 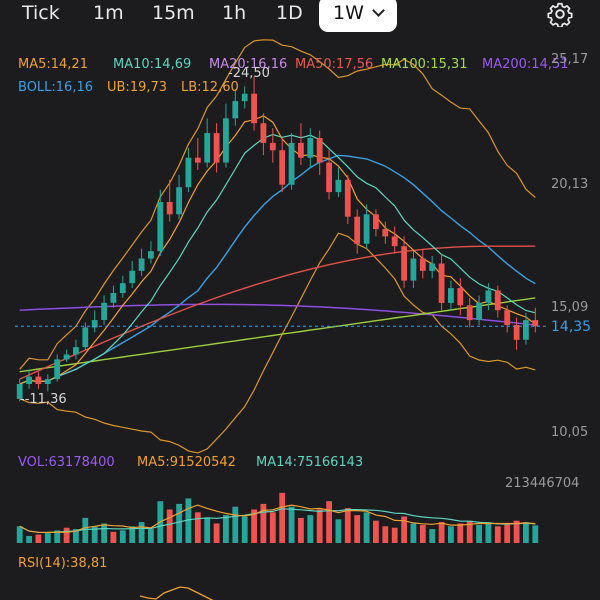 What do you see at coordinates (424, 64) in the screenshot?
I see `legend-ma100: MA100:15,31` at bounding box center [424, 64].